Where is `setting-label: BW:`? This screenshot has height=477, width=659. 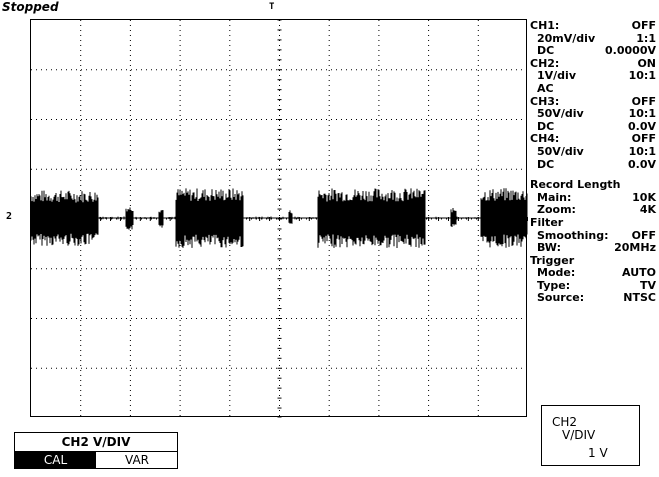 setting-label: BW: is located at coordinates (549, 248).